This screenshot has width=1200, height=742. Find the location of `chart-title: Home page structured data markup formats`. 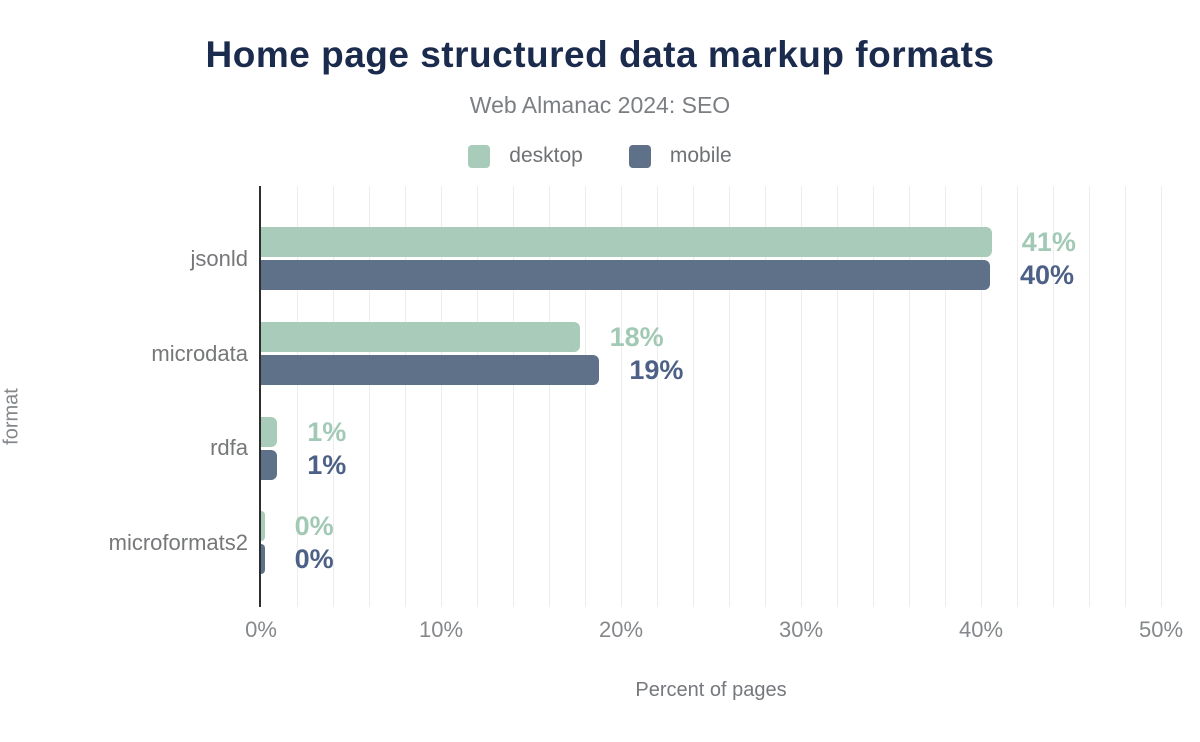

chart-title: Home page structured data markup formats is located at coordinates (600, 54).